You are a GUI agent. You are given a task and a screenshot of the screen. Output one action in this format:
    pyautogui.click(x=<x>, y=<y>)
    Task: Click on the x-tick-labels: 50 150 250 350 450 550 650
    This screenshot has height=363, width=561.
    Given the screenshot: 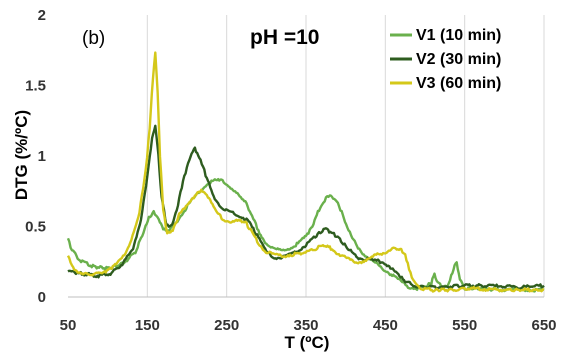 What is the action you would take?
    pyautogui.click(x=308, y=325)
    